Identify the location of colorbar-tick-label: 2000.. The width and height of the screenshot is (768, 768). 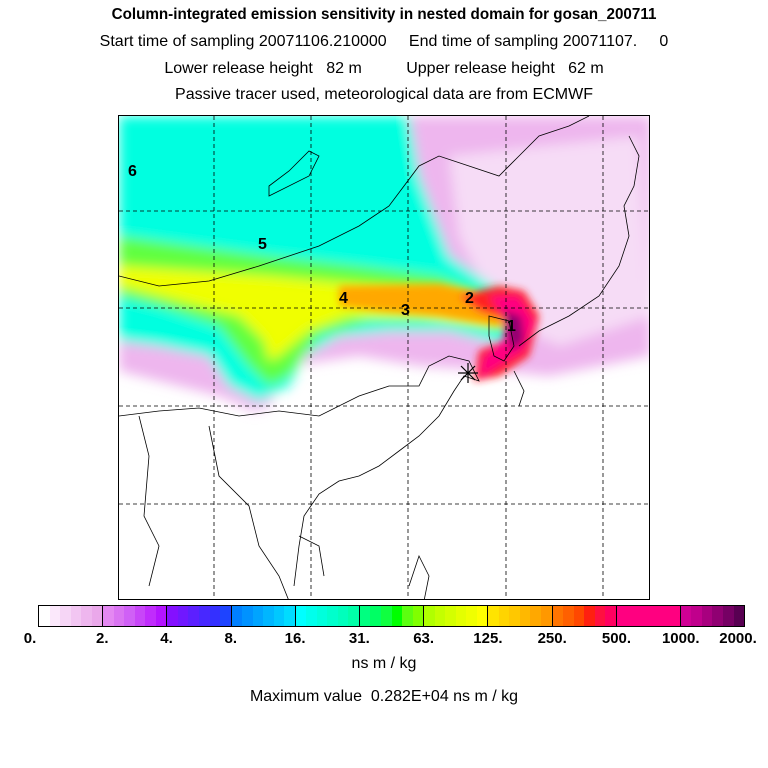
(738, 638).